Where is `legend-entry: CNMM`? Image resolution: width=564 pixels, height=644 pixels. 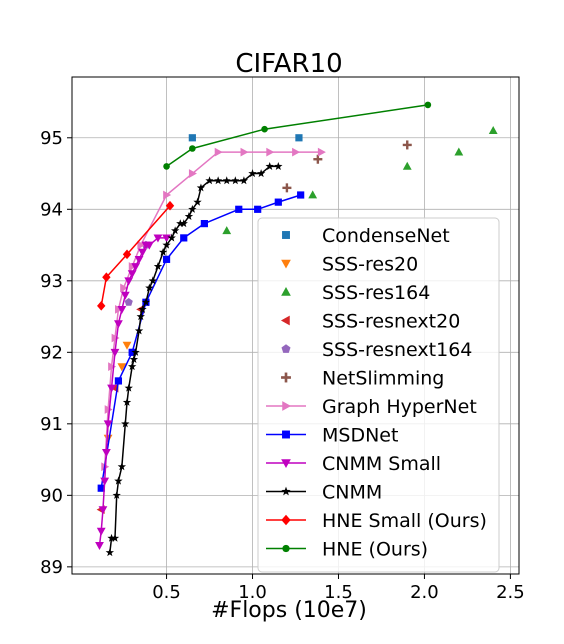 legend-entry: CNMM is located at coordinates (324, 493).